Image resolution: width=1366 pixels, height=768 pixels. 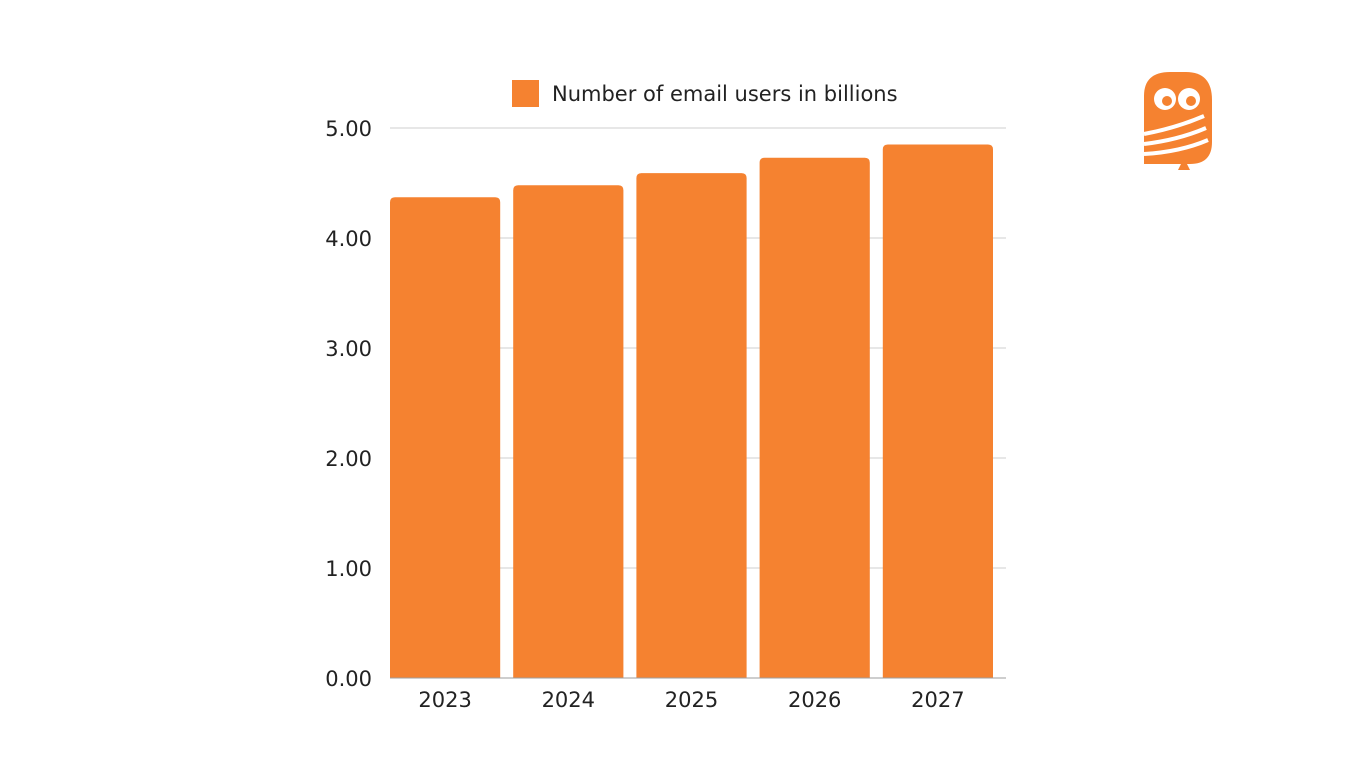 What do you see at coordinates (348, 679) in the screenshot?
I see `y-tick-label: 0.00` at bounding box center [348, 679].